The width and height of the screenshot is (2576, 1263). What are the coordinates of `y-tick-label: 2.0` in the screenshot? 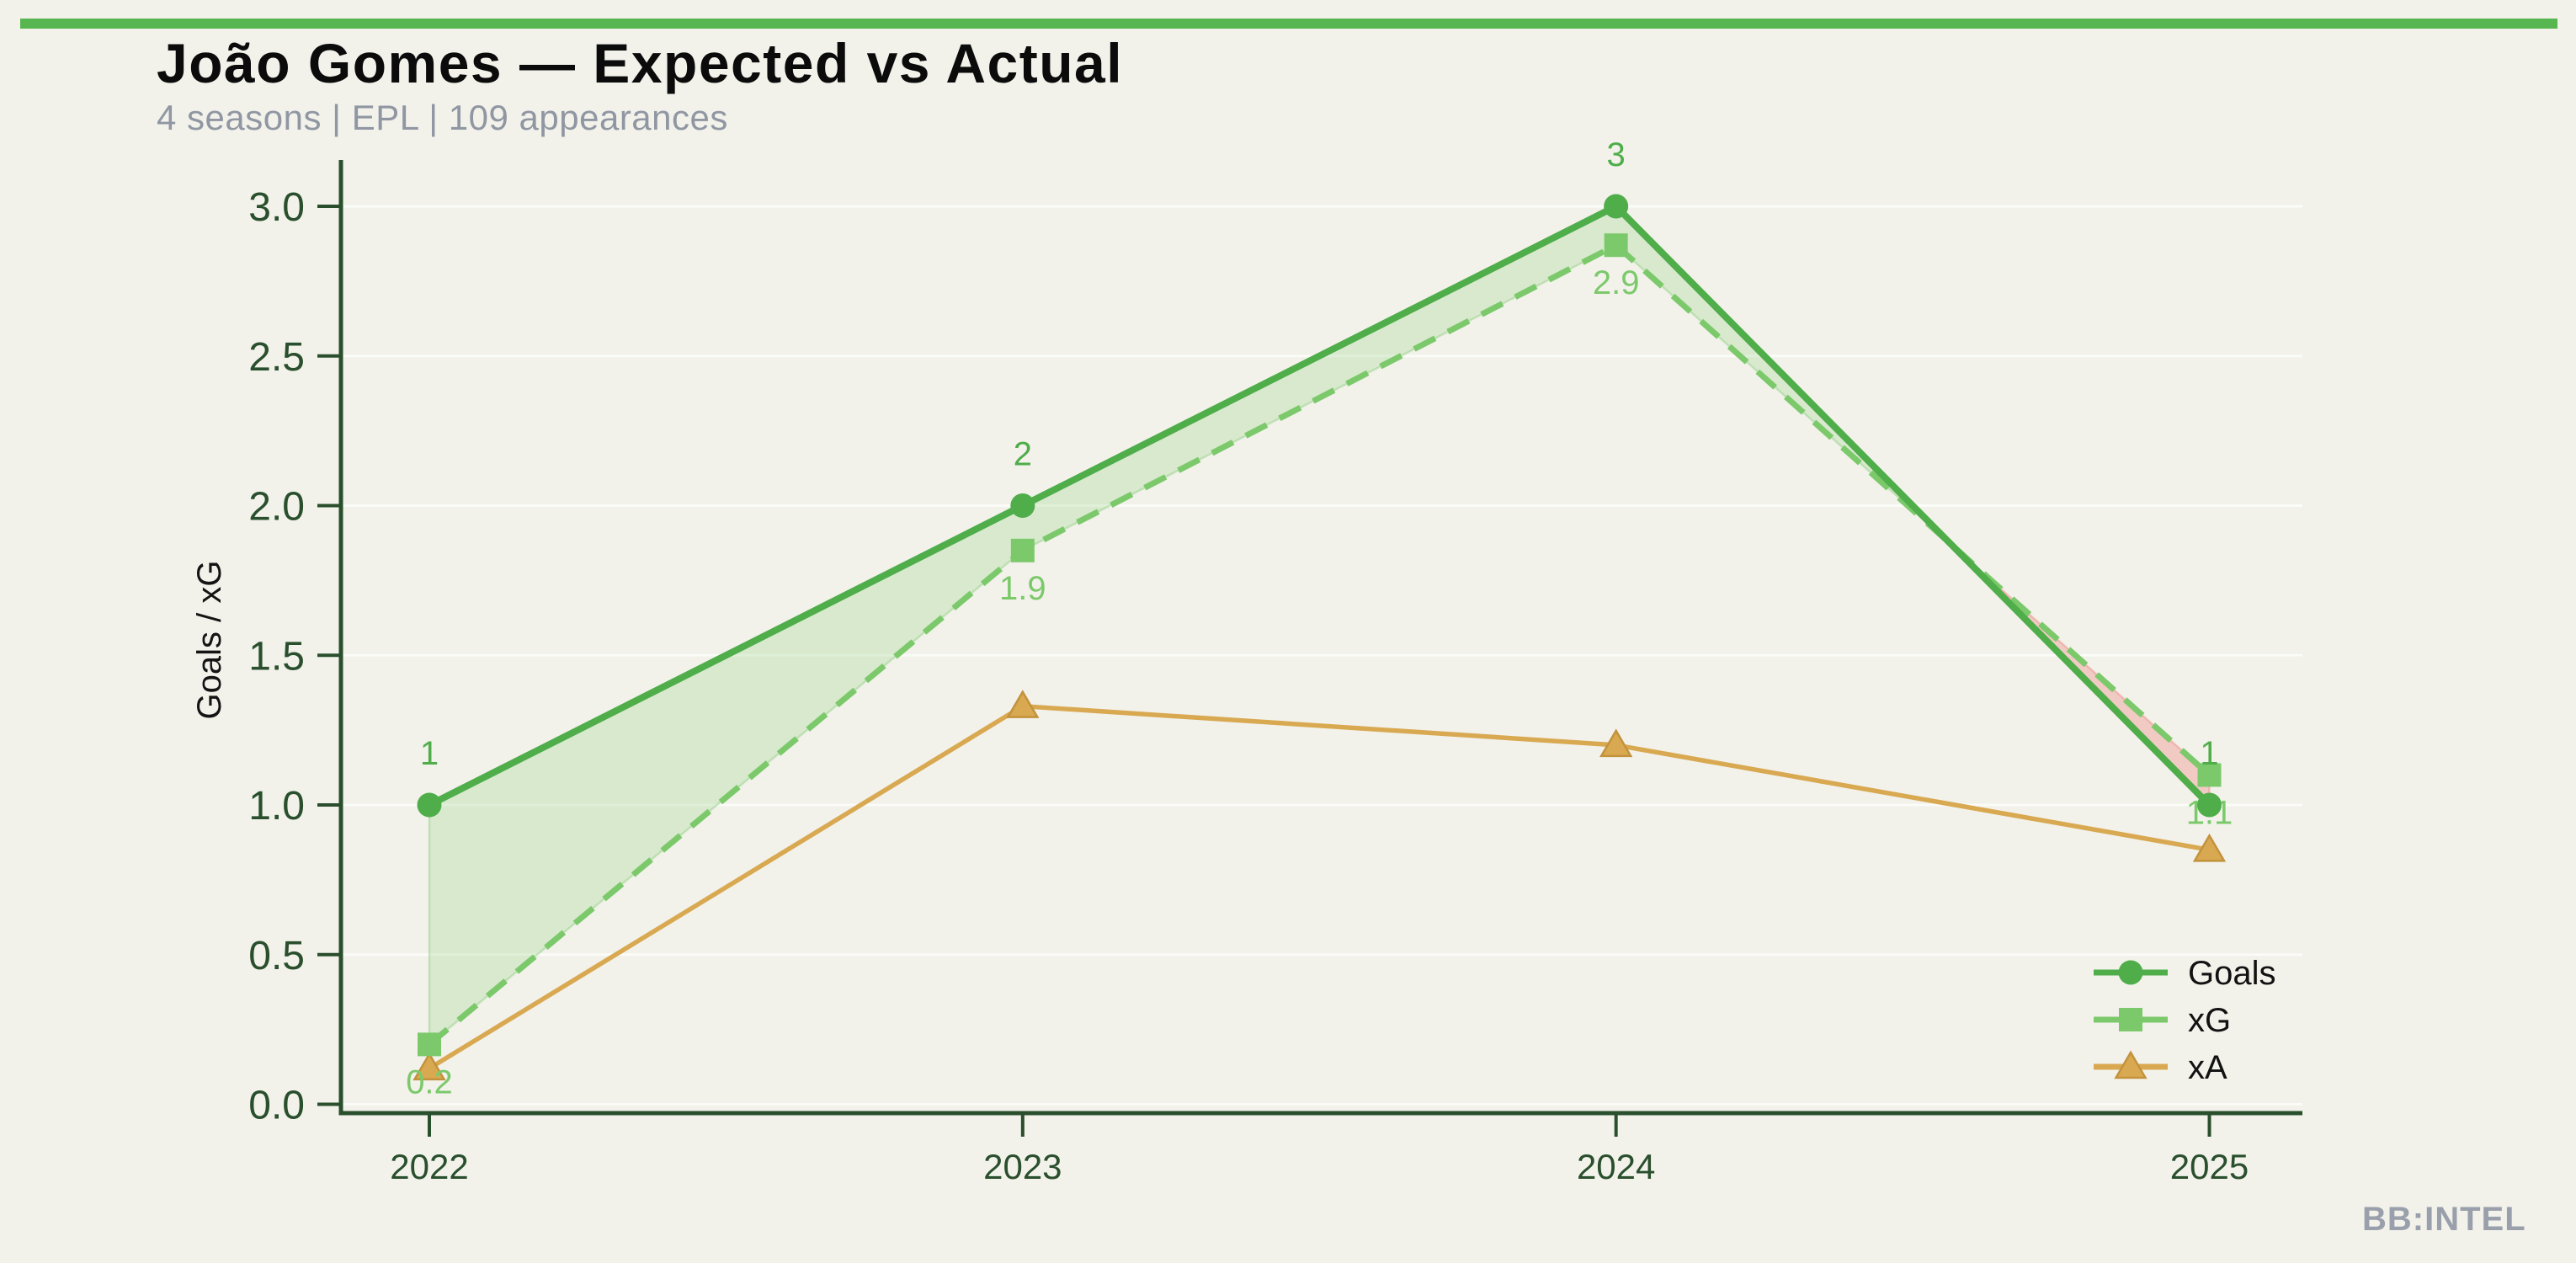 It's located at (276, 507).